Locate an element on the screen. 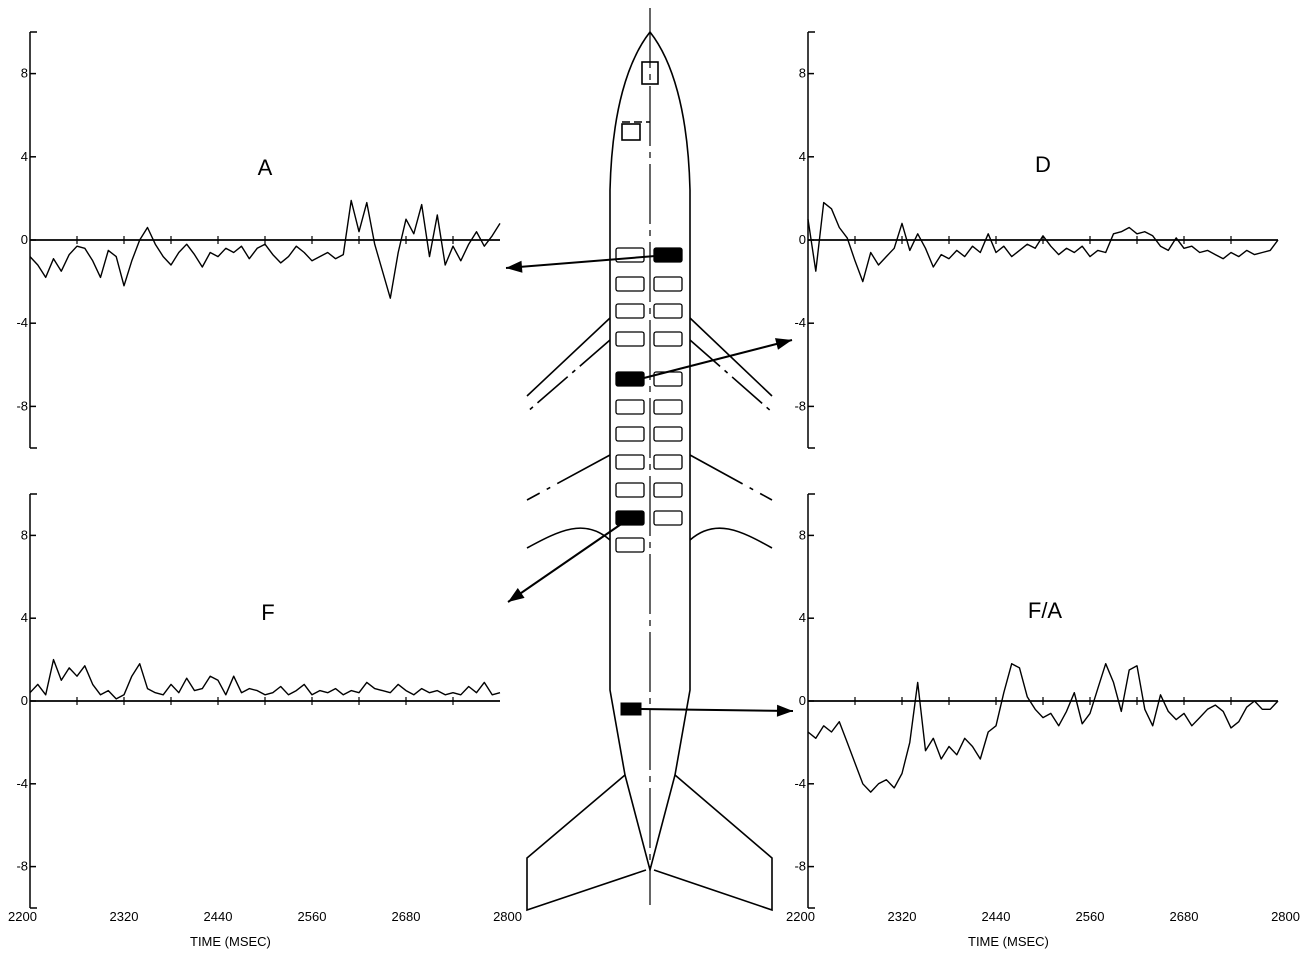  y-tick-label-f: 8 is located at coordinates (24, 534).